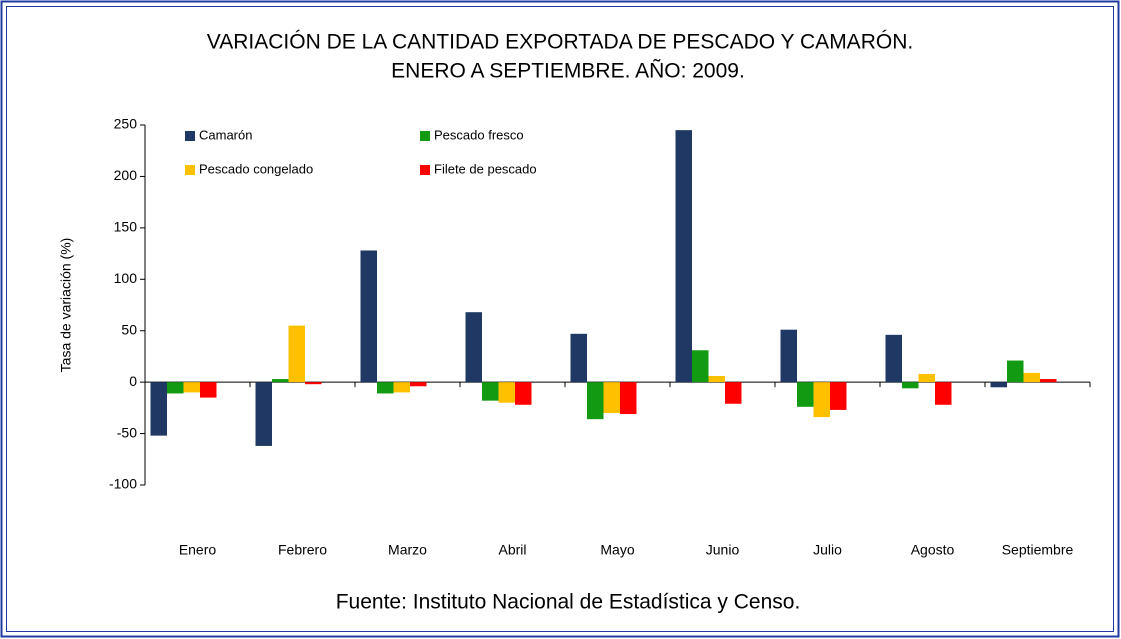 The height and width of the screenshot is (639, 1121). What do you see at coordinates (225, 134) in the screenshot?
I see `legend-label: Camarón` at bounding box center [225, 134].